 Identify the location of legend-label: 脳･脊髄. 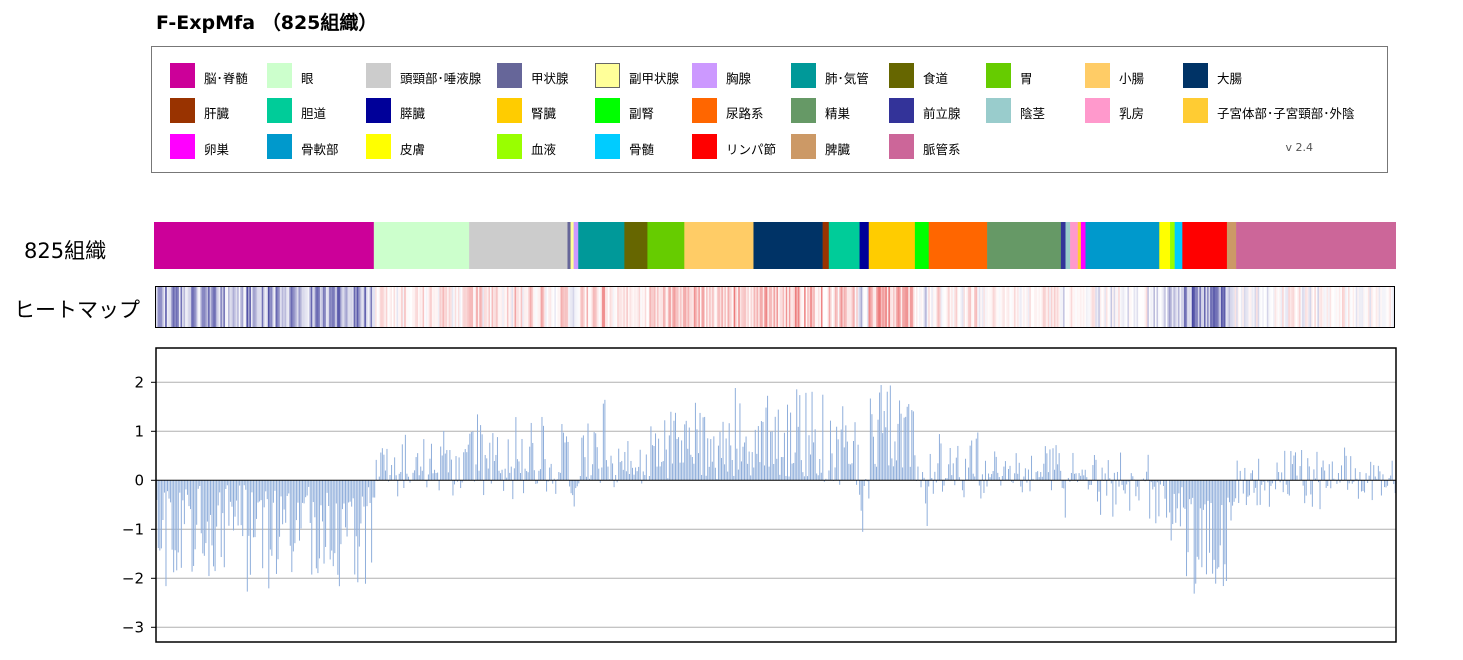
(226, 78).